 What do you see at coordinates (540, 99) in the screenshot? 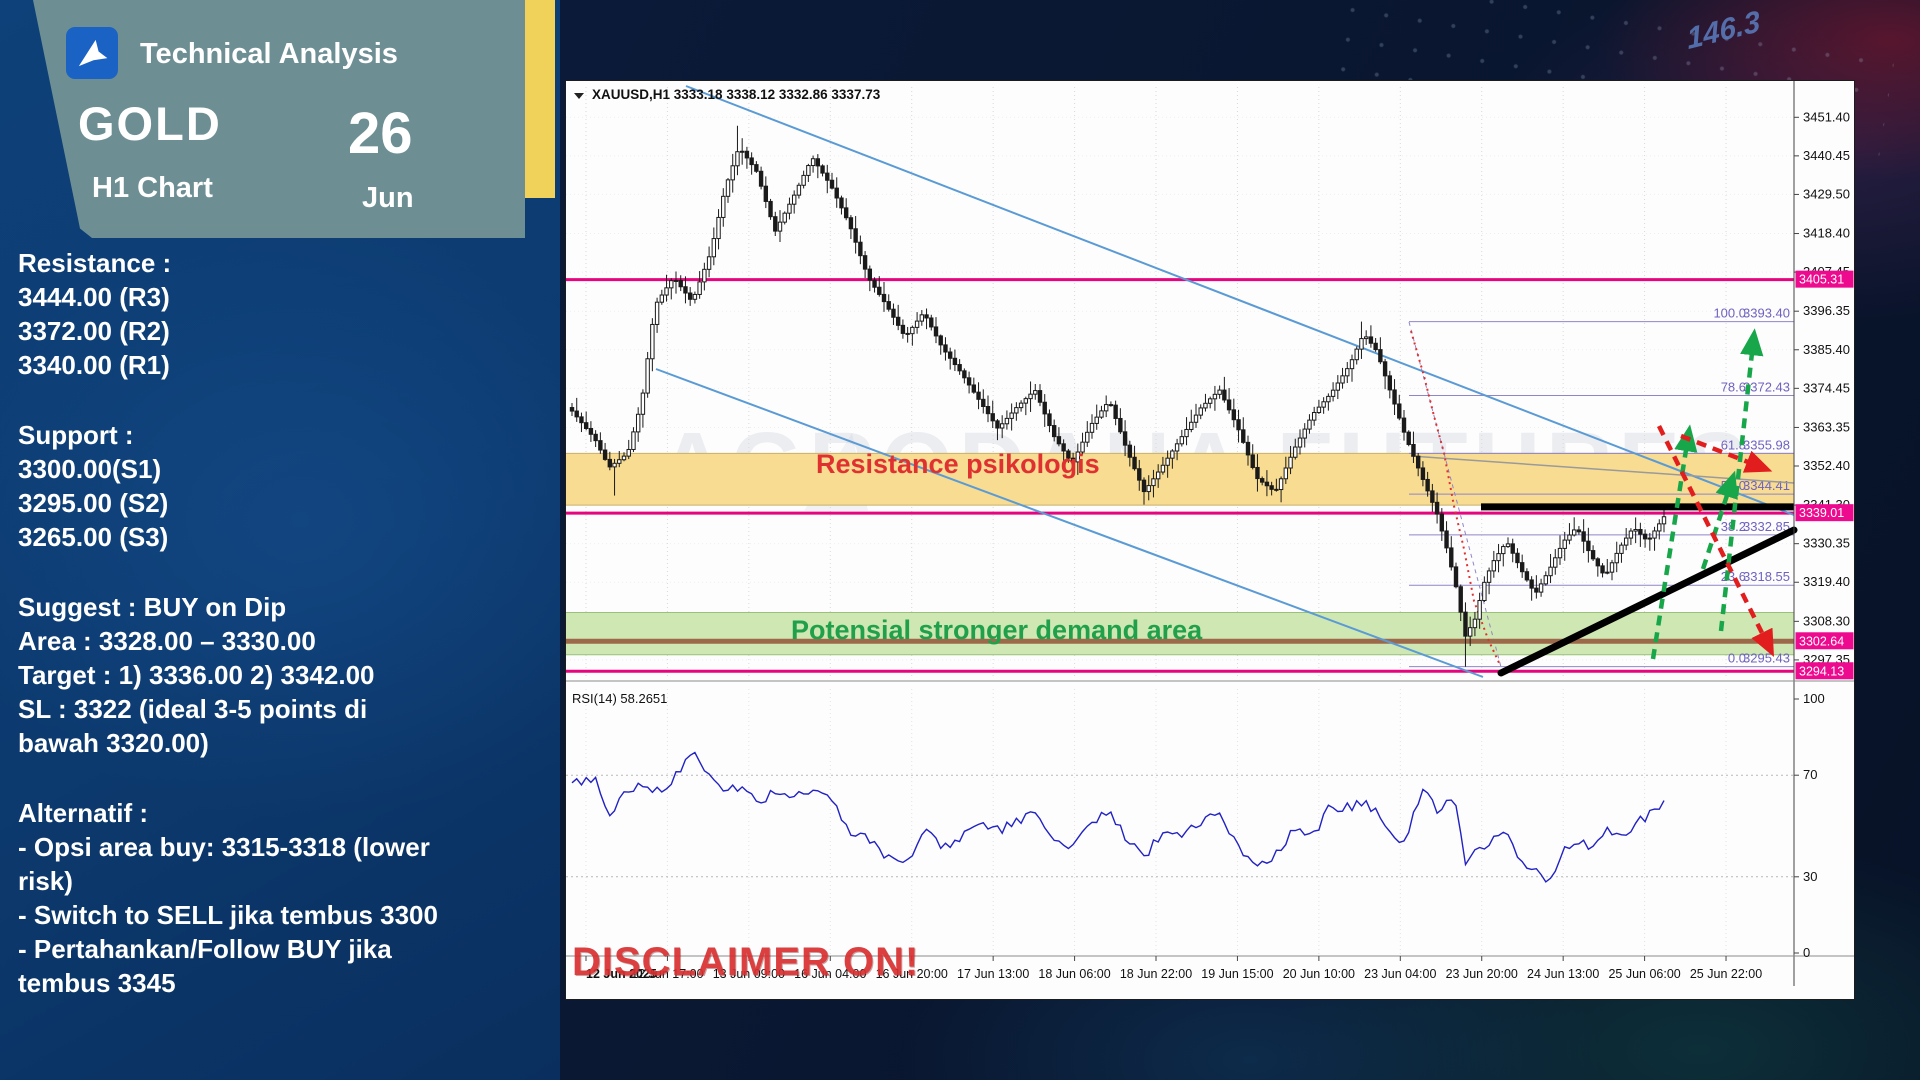
I see `yellow-accent-strip` at bounding box center [540, 99].